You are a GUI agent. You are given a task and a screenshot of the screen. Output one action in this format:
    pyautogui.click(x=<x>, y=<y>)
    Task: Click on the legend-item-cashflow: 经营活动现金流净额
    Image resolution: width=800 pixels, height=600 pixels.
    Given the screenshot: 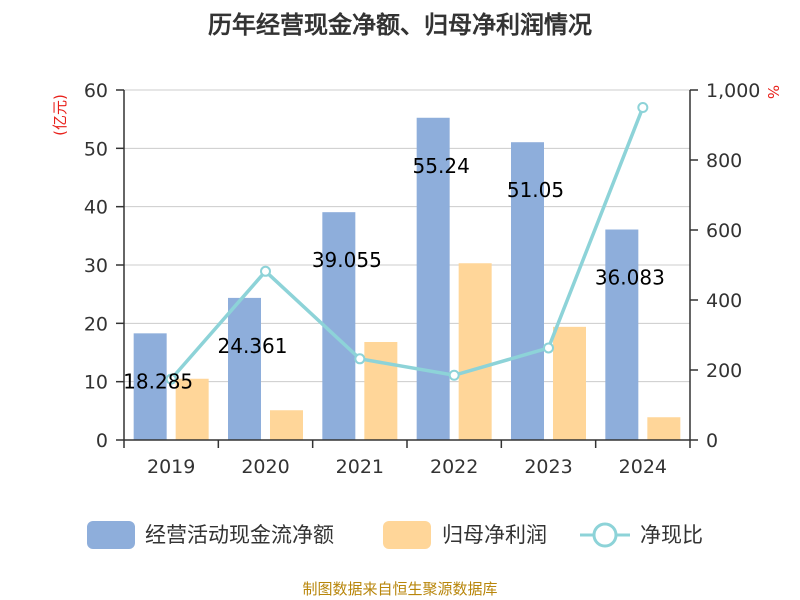 What is the action you would take?
    pyautogui.click(x=210, y=535)
    